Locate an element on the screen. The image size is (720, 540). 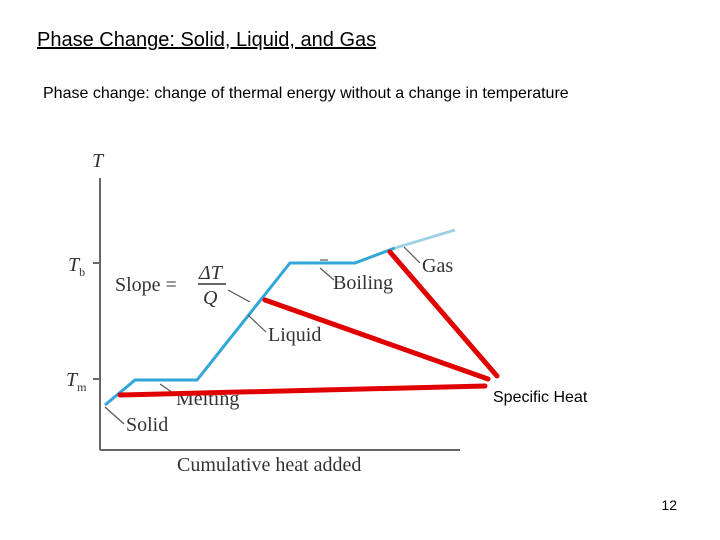
solid-label: Solid is located at coordinates (147, 425).